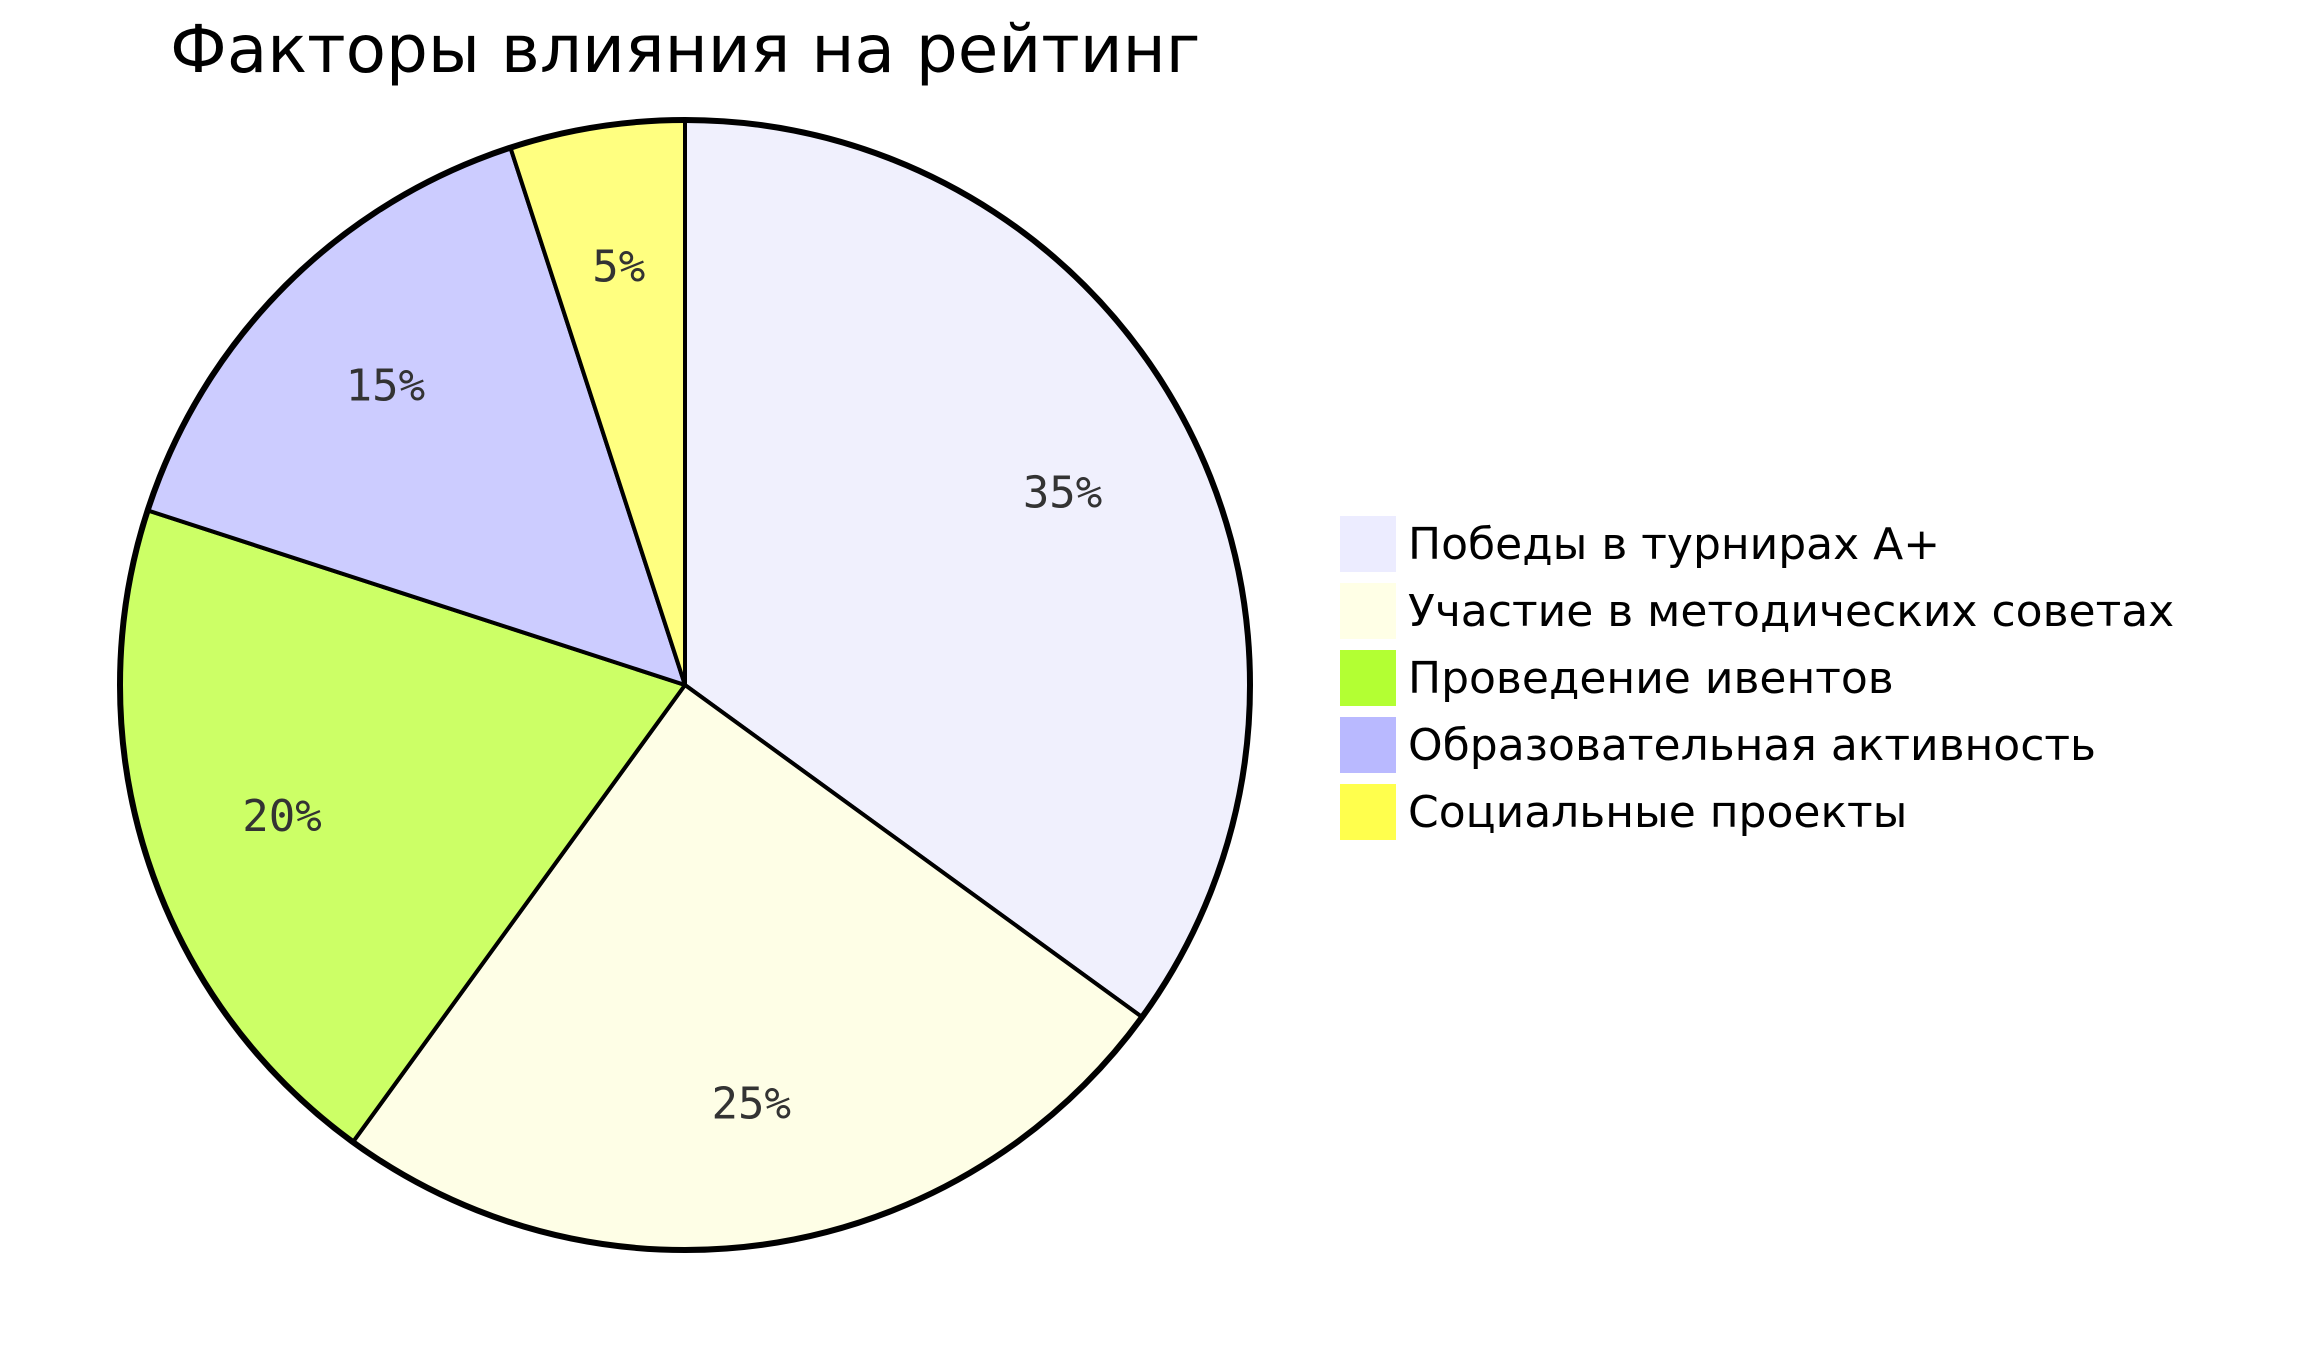 Image resolution: width=2315 pixels, height=1350 pixels. I want to click on chart-title: Факторы влияния на рейтинг, so click(685, 49).